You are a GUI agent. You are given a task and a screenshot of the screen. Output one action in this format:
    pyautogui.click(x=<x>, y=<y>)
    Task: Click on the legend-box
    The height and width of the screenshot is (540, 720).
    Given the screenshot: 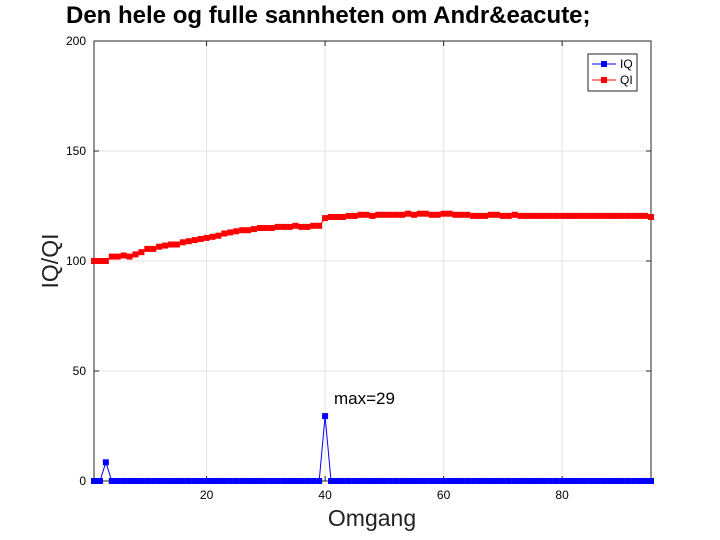 What is the action you would take?
    pyautogui.click(x=612, y=72)
    